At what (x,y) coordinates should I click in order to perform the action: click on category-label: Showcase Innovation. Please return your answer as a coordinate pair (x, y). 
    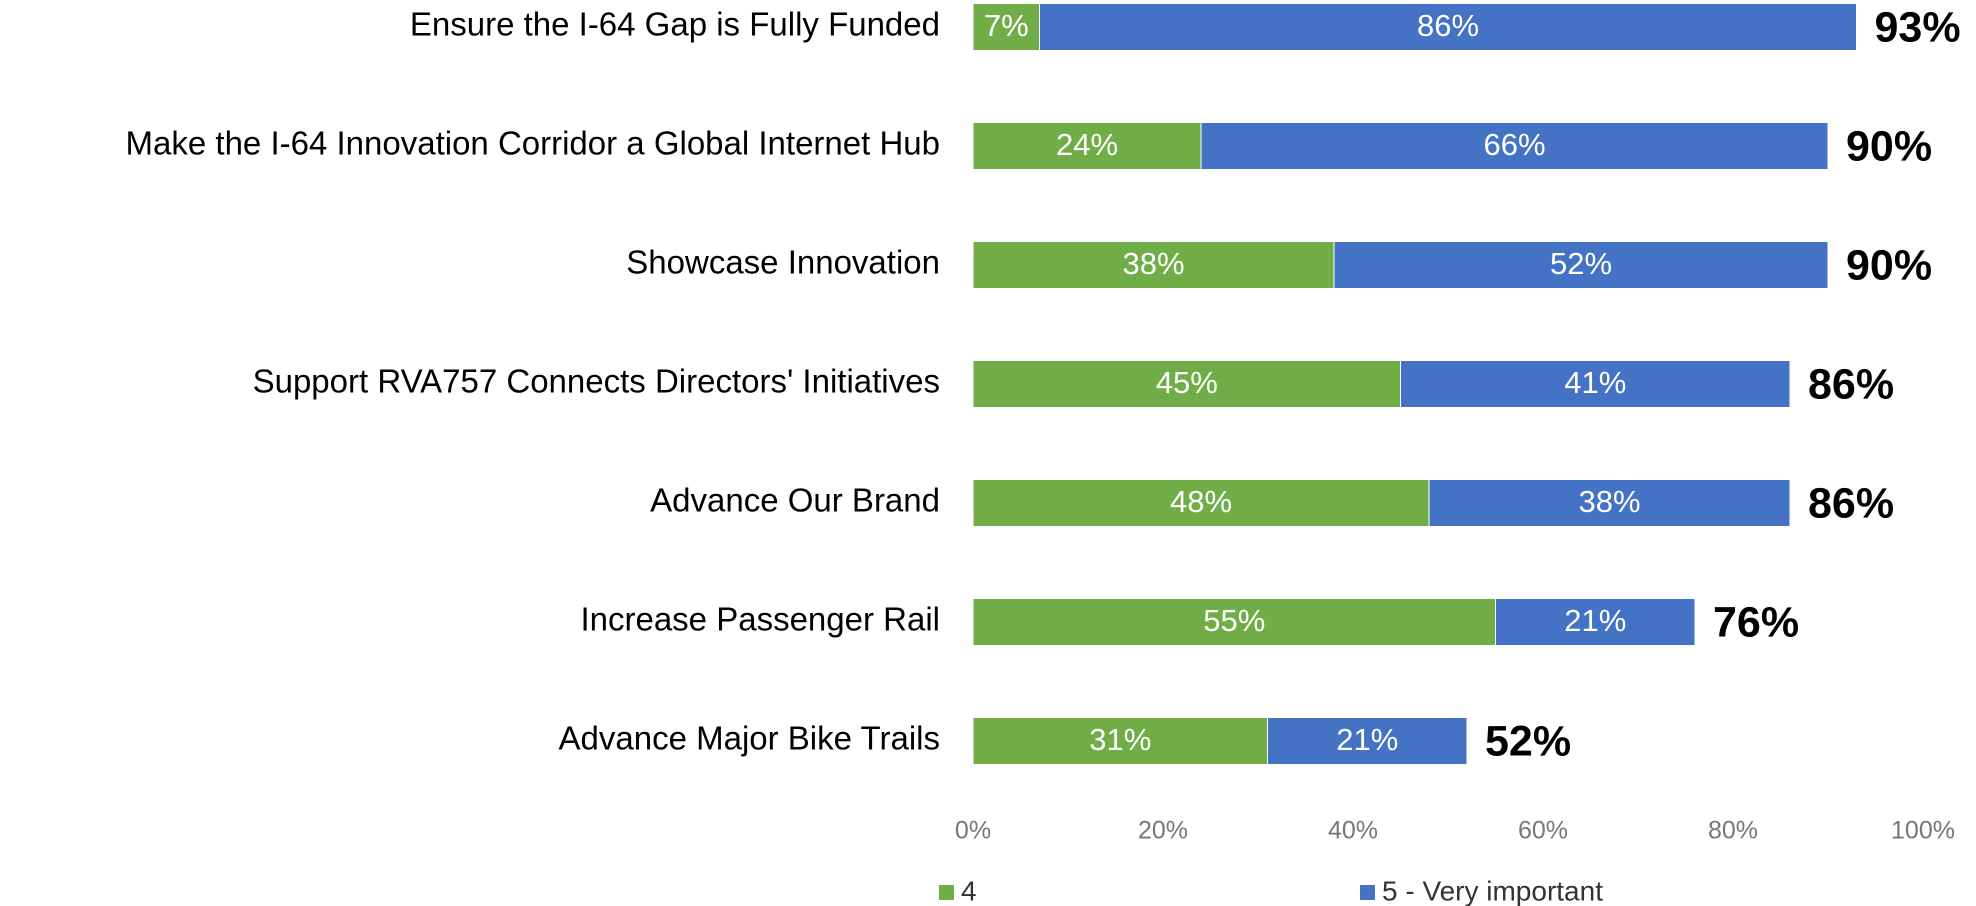
    Looking at the image, I should click on (783, 262).